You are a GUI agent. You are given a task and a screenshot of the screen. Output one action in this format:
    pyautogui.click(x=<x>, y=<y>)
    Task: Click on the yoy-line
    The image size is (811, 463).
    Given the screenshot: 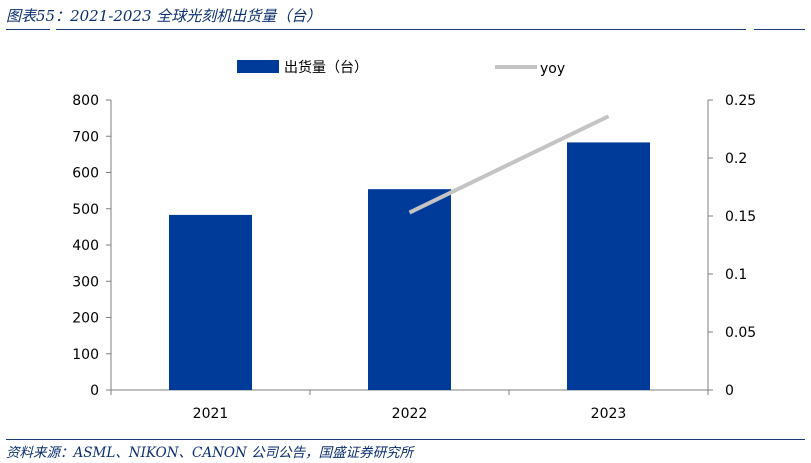 What is the action you would take?
    pyautogui.click(x=509, y=164)
    